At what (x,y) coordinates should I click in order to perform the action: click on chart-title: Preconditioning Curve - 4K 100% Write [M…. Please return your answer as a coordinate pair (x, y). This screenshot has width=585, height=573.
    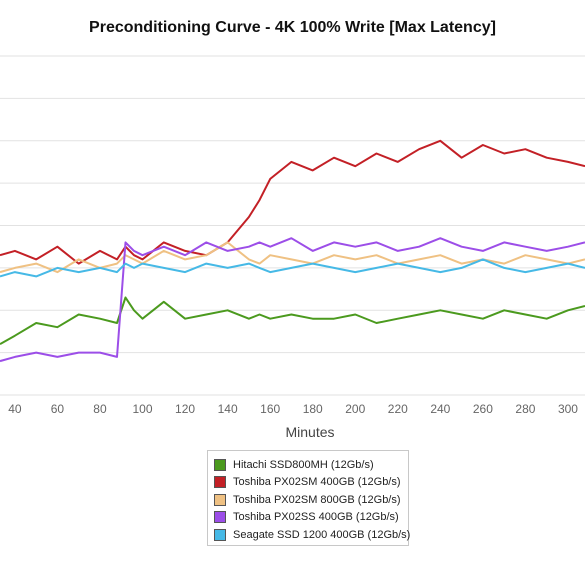
    Looking at the image, I should click on (292, 27).